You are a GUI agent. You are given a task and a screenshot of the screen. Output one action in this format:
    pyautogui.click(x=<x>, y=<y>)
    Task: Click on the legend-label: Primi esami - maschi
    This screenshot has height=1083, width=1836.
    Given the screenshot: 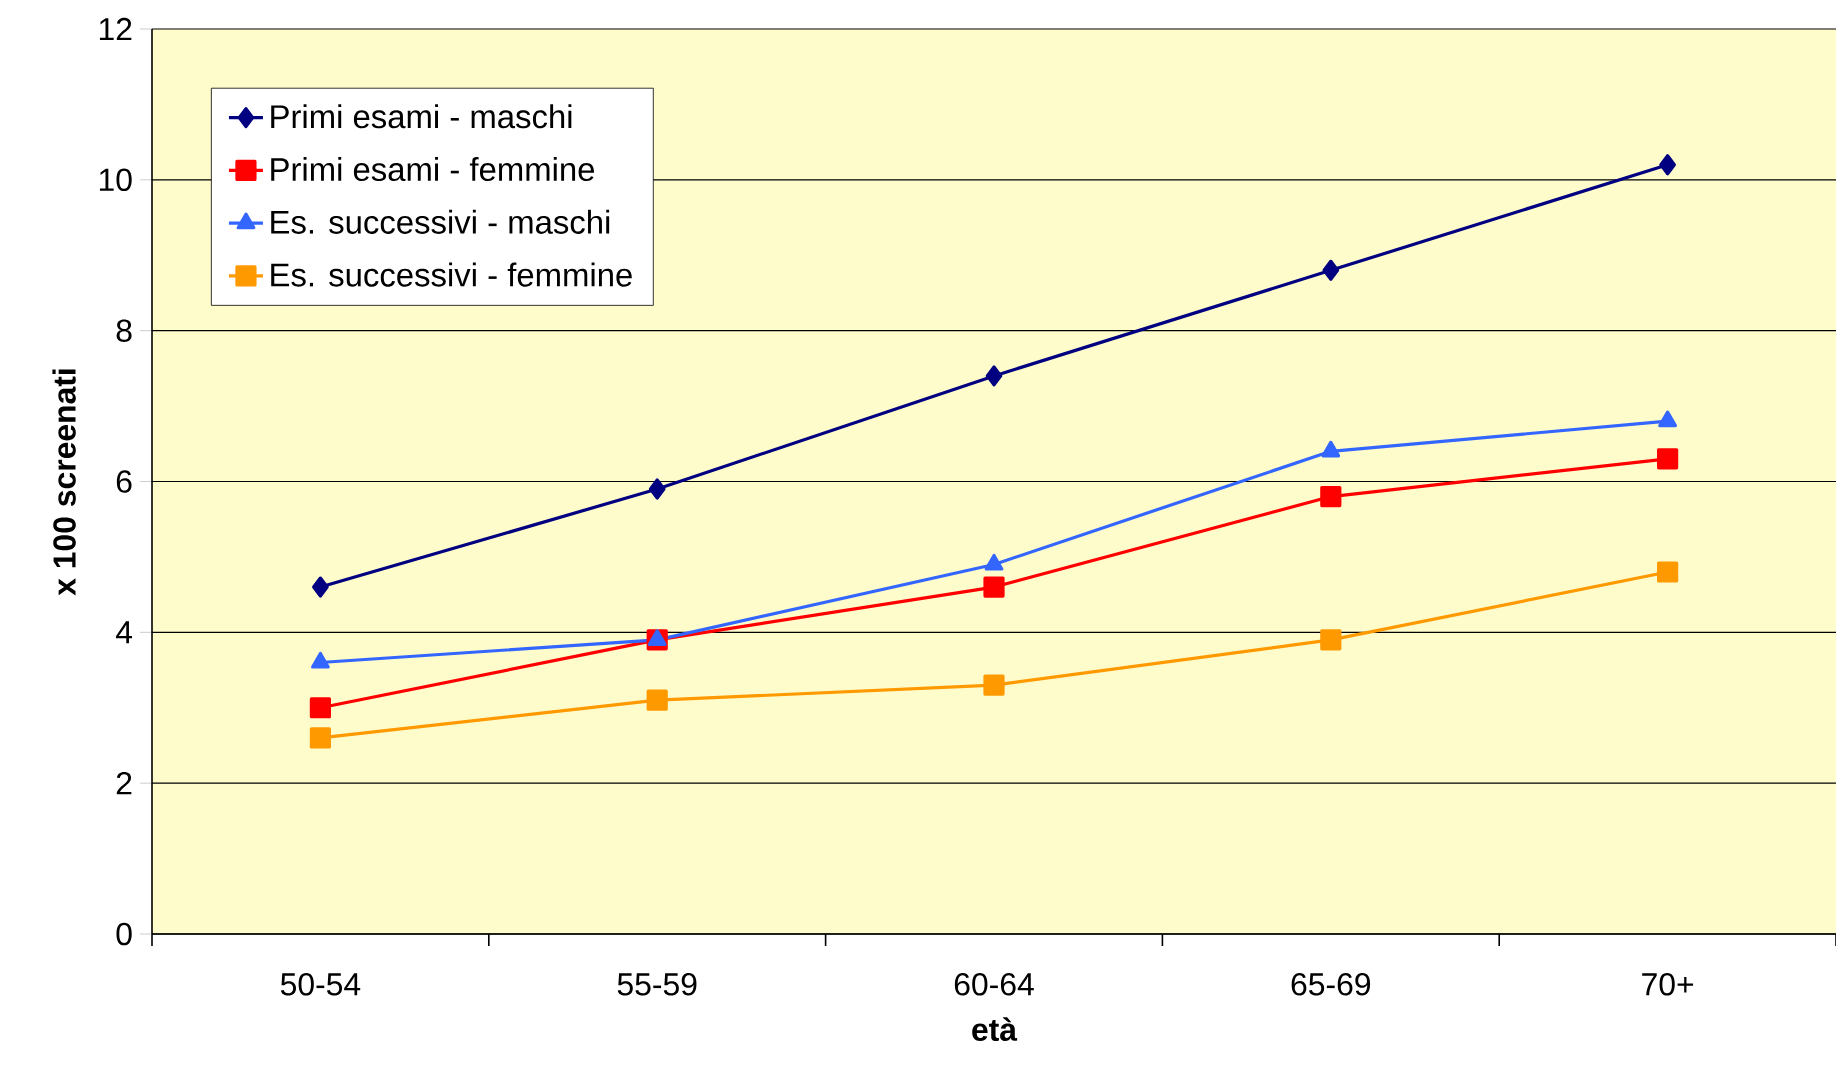 What is the action you would take?
    pyautogui.click(x=421, y=116)
    